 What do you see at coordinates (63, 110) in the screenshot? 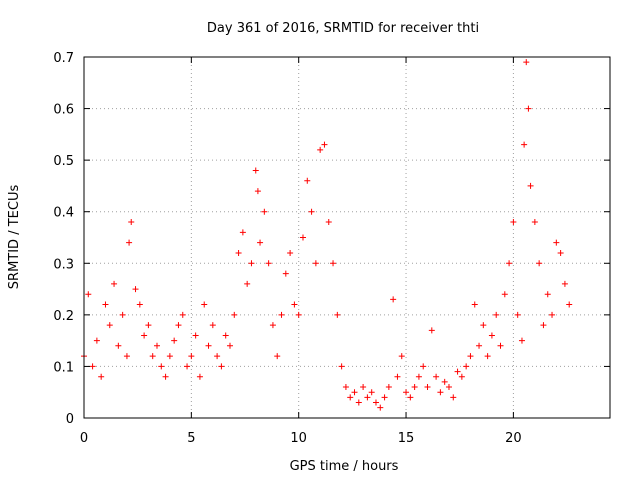
I see `y-tick-label: 0.6` at bounding box center [63, 110].